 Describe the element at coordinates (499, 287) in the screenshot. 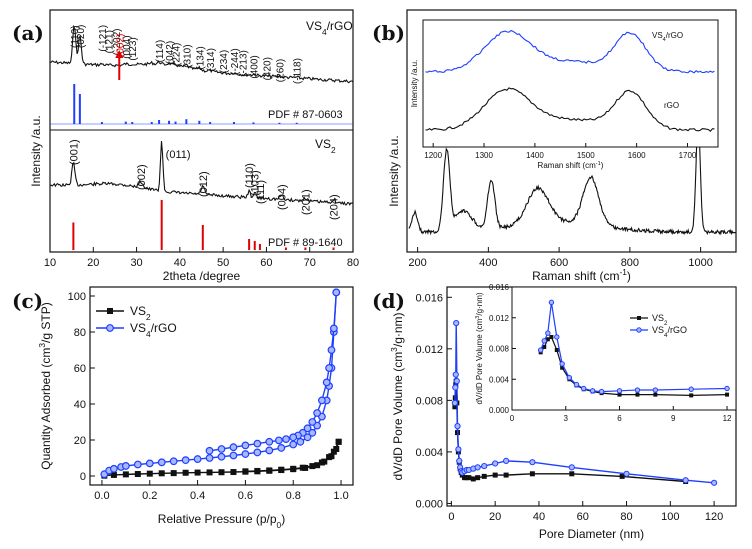

I see `inset-y-tick-label: 0.016` at that location.